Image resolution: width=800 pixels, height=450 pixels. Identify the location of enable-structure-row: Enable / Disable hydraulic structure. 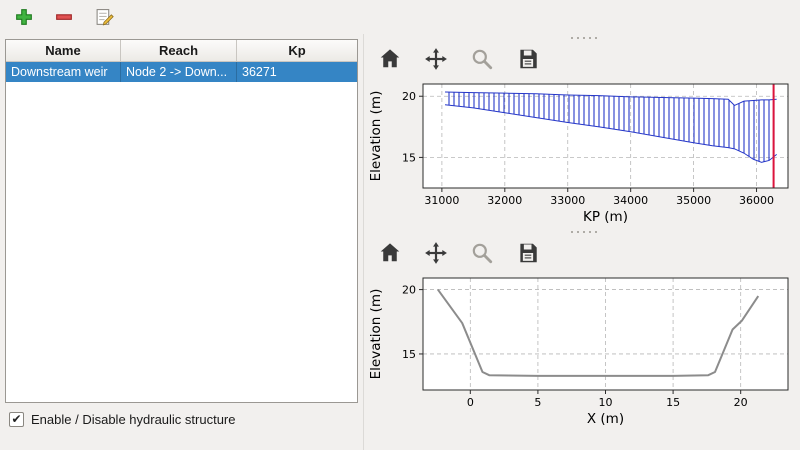
(186, 419).